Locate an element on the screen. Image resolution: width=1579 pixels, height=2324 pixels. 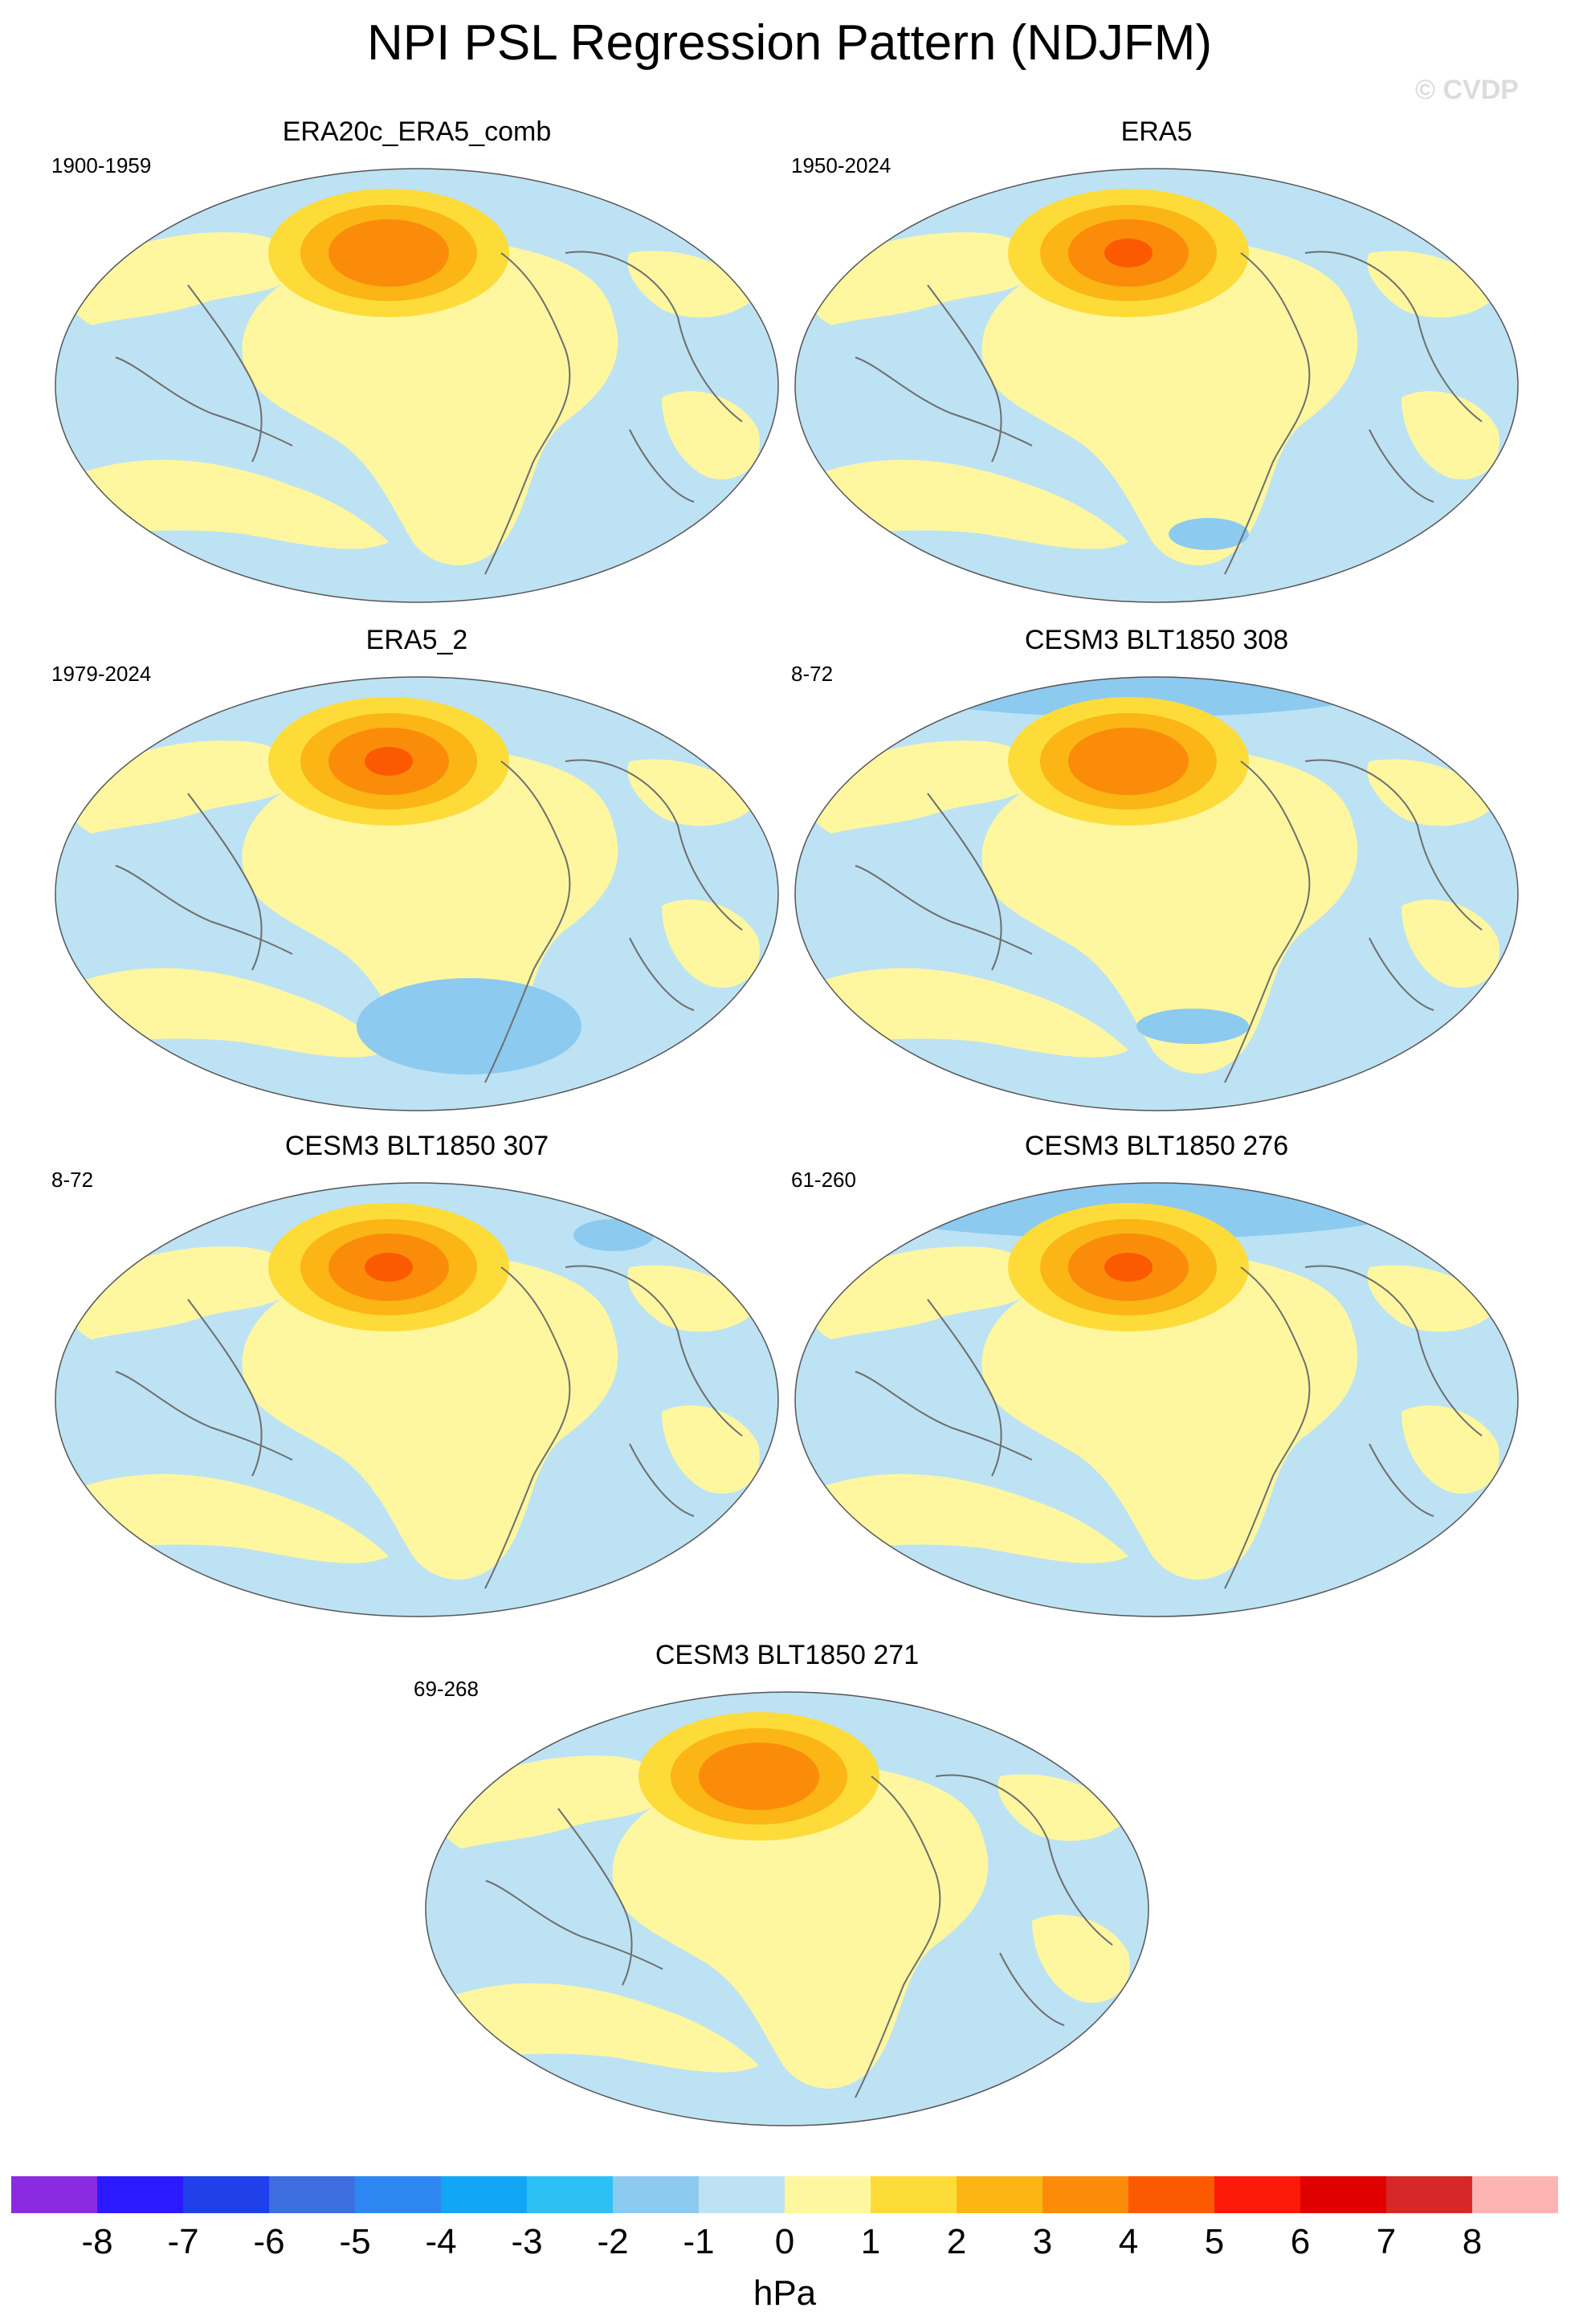
panel-title: CESM3 BLT1850 271 is located at coordinates (787, 1655).